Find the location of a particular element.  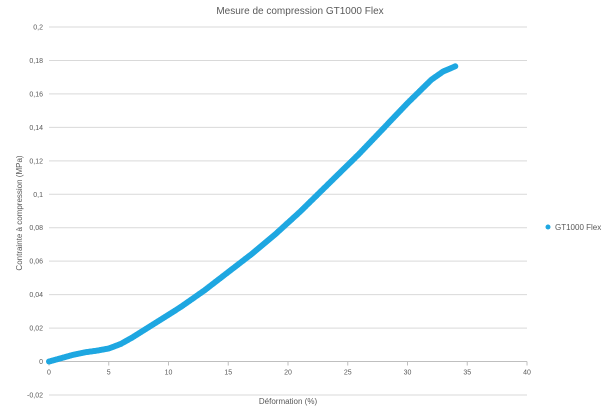

legend: GT1000 Flex is located at coordinates (573, 227).